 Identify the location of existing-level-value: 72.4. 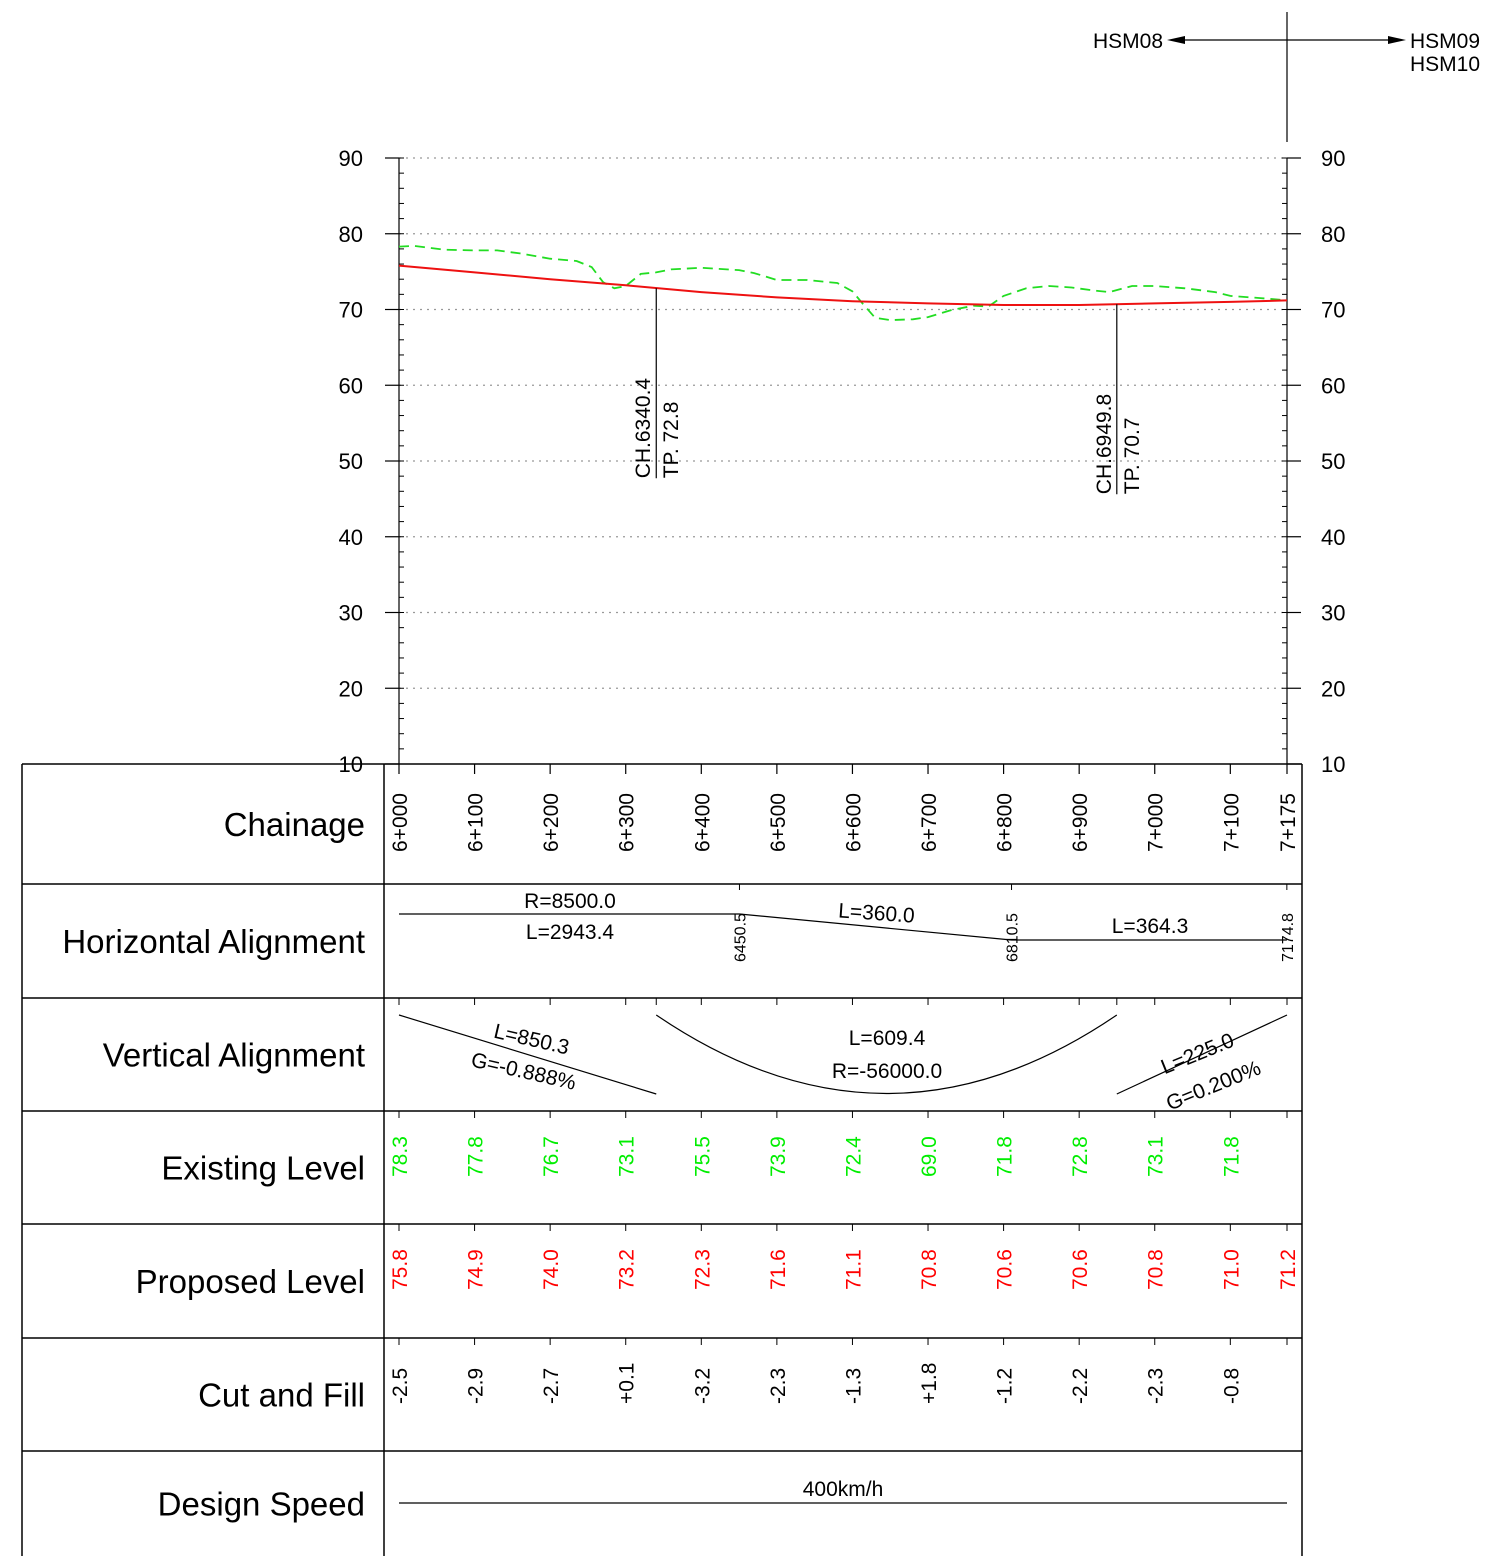
(853, 1156).